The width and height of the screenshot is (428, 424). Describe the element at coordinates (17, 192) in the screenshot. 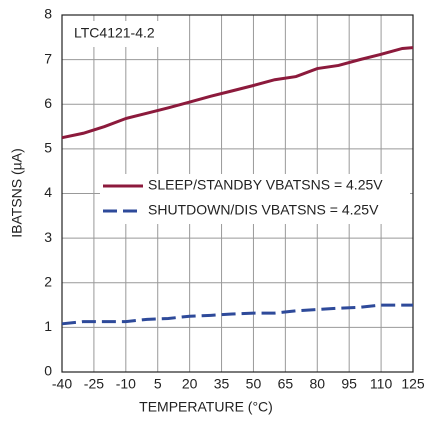

I see `y-axis-label: IBATSNS (µA)` at that location.